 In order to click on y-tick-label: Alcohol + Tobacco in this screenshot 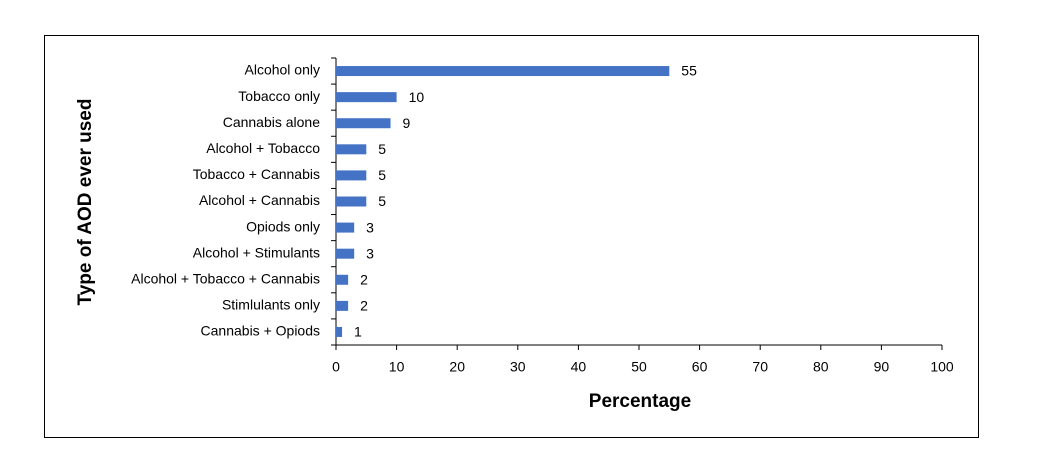, I will do `click(263, 148)`.